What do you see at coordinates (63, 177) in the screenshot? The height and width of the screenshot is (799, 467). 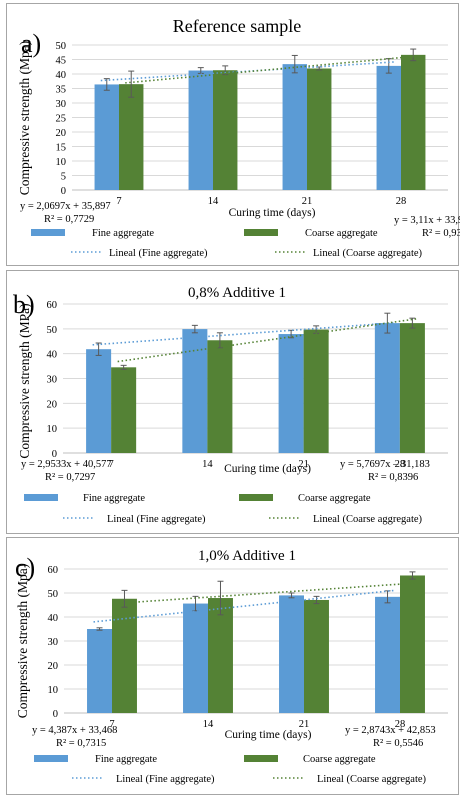 I see `y-tick-label: 5` at bounding box center [63, 177].